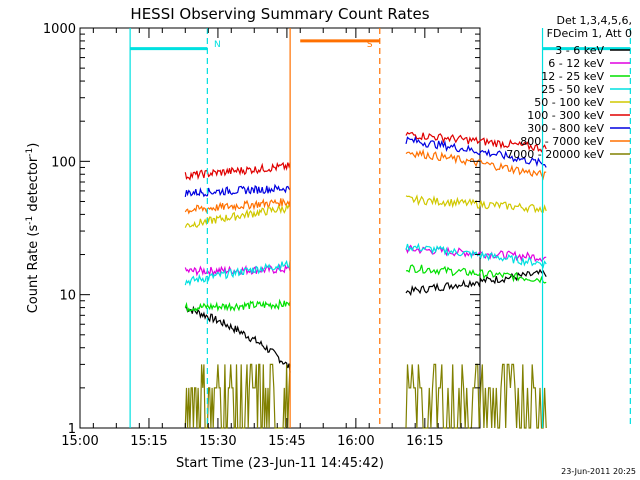 The image size is (640, 480). I want to click on series-line-6-seg1, so click(237, 190).